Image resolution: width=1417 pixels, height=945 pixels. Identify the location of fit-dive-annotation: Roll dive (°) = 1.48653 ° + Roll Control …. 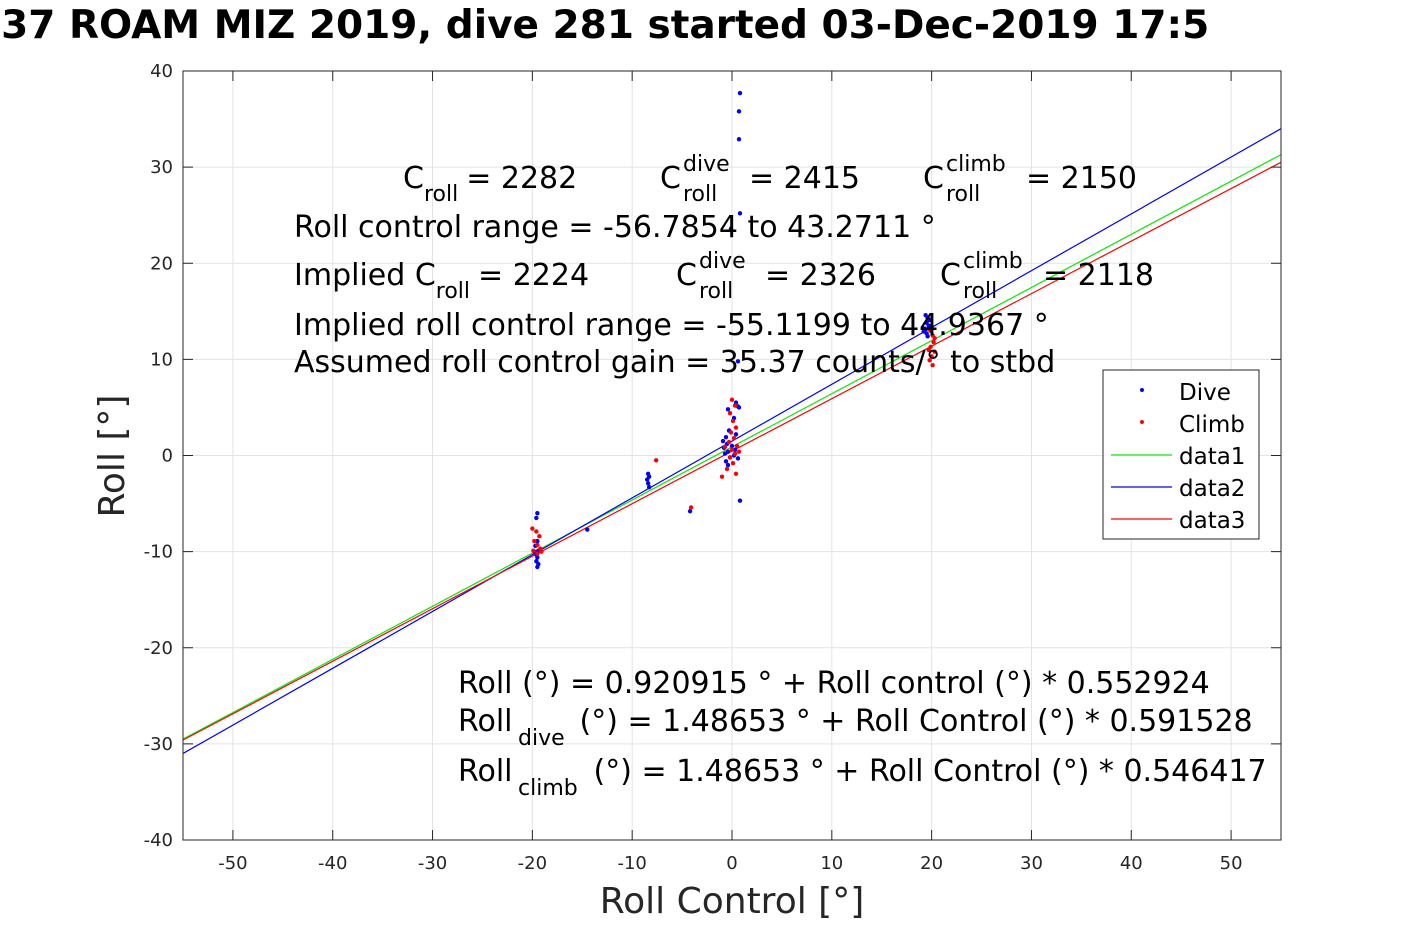
(855, 727).